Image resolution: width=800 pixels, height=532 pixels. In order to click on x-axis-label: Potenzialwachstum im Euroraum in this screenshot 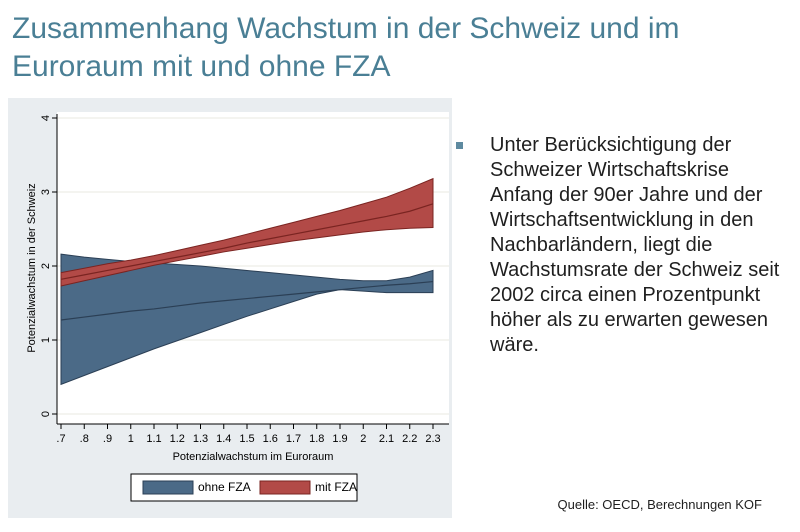, I will do `click(253, 457)`.